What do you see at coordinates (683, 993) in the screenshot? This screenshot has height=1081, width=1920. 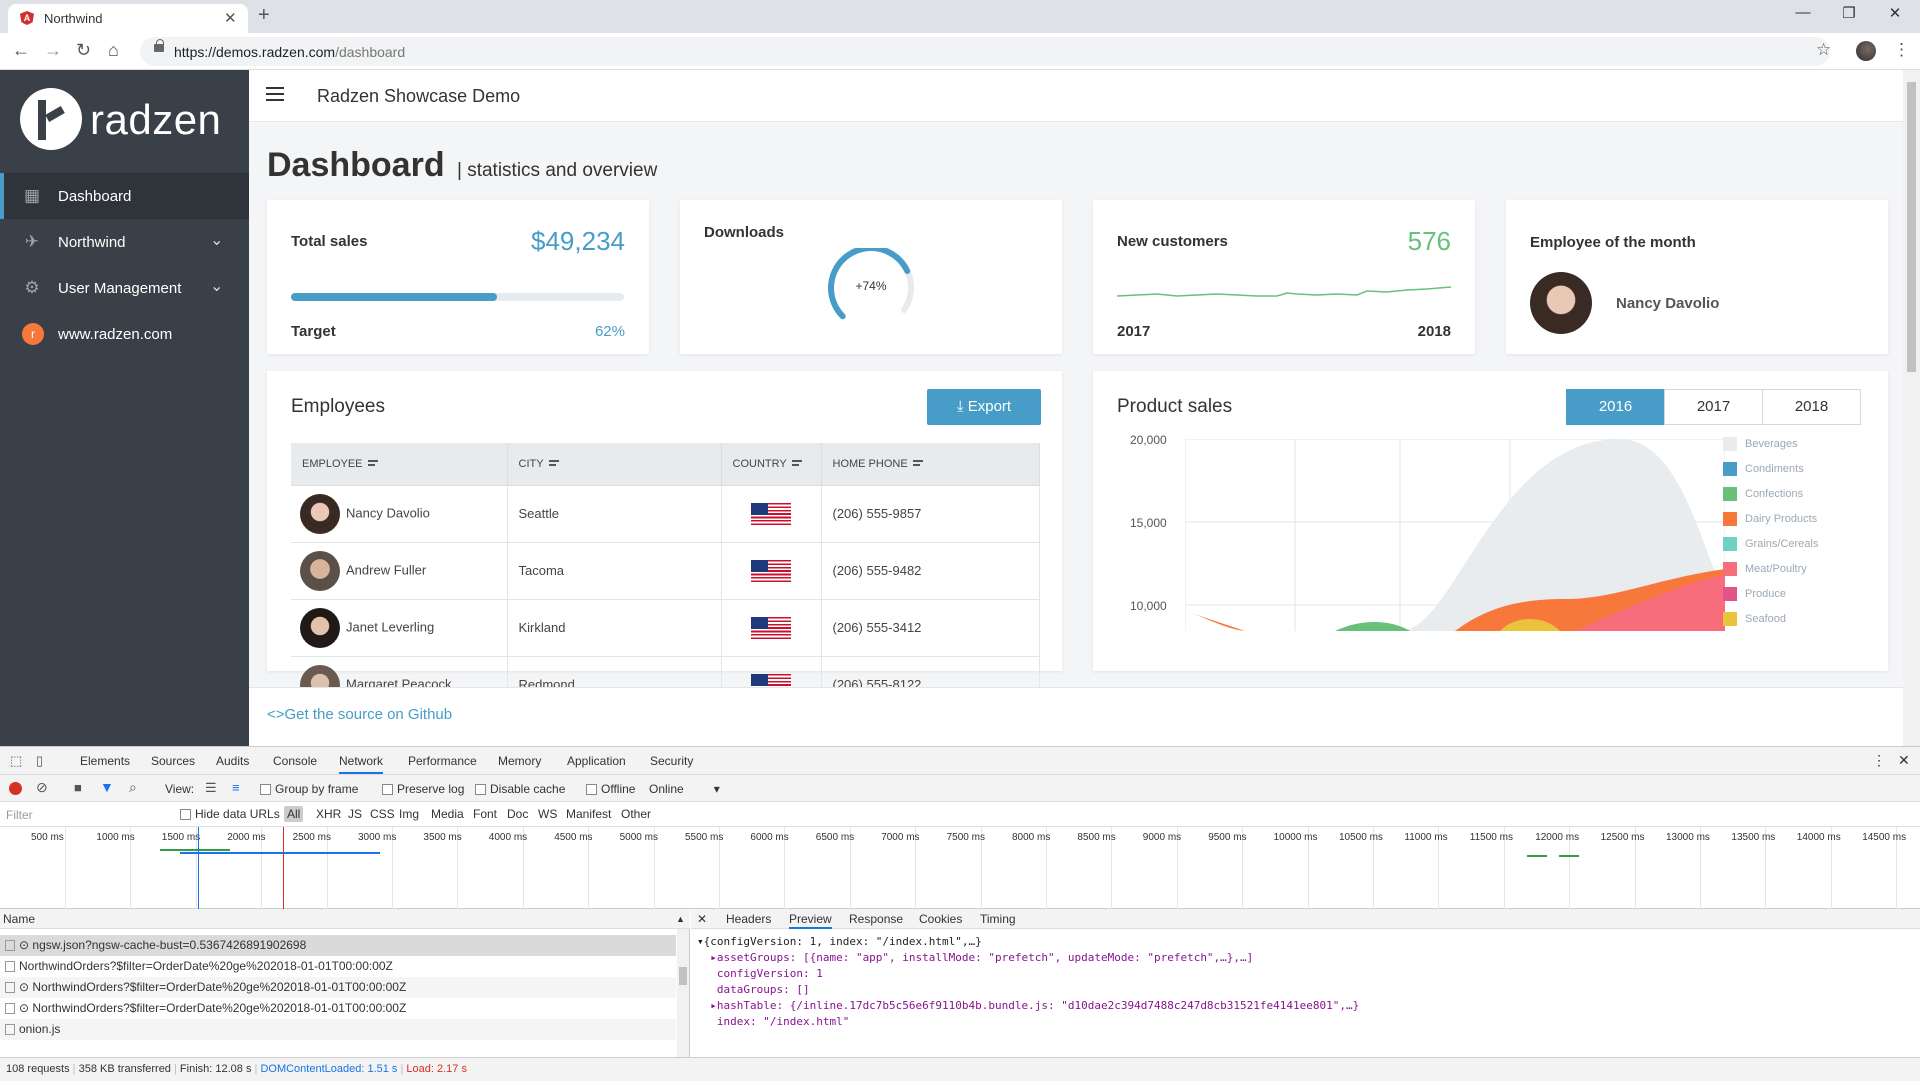 I see `request-list-scrollbar` at bounding box center [683, 993].